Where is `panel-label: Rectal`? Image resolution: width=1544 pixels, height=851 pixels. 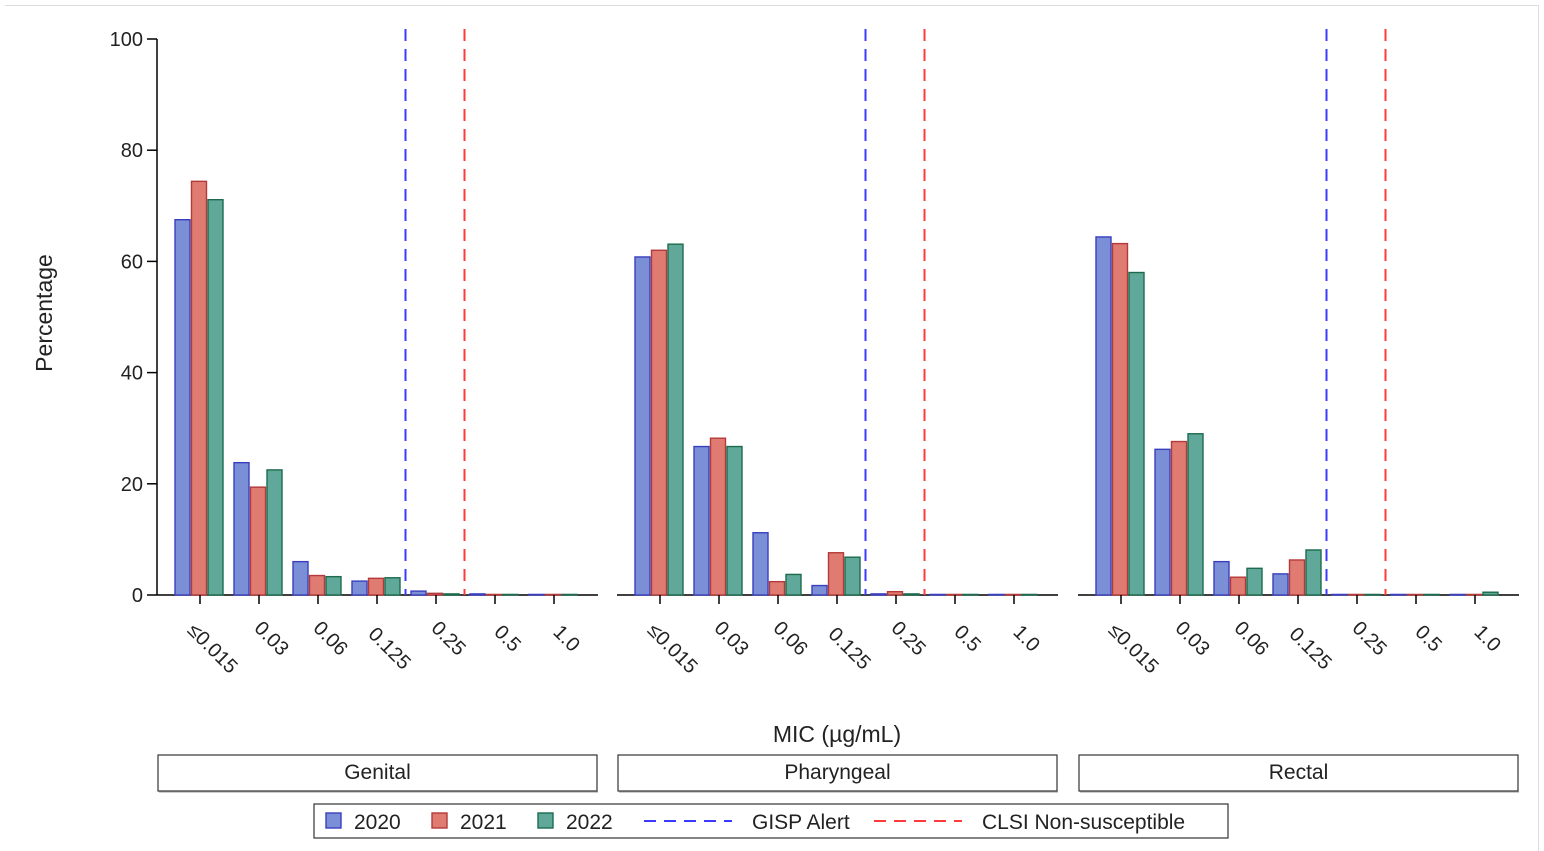 panel-label: Rectal is located at coordinates (1299, 772).